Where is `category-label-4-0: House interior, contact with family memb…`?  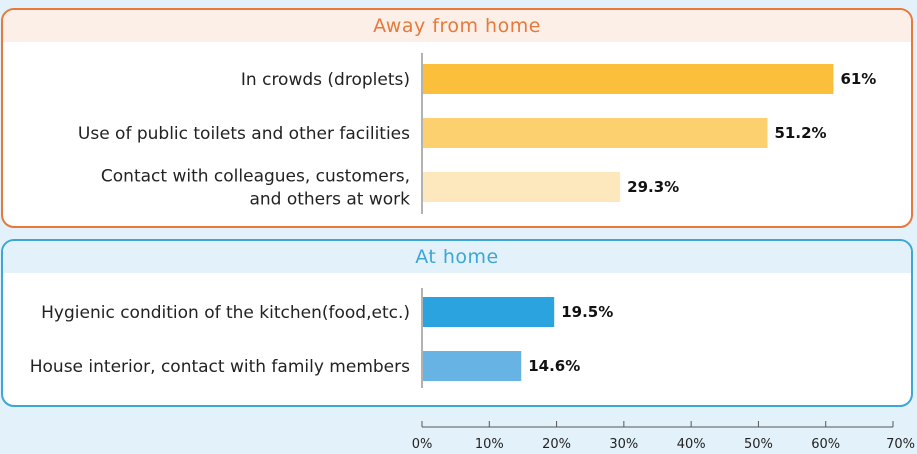
category-label-4-0: House interior, contact with family memb… is located at coordinates (220, 367).